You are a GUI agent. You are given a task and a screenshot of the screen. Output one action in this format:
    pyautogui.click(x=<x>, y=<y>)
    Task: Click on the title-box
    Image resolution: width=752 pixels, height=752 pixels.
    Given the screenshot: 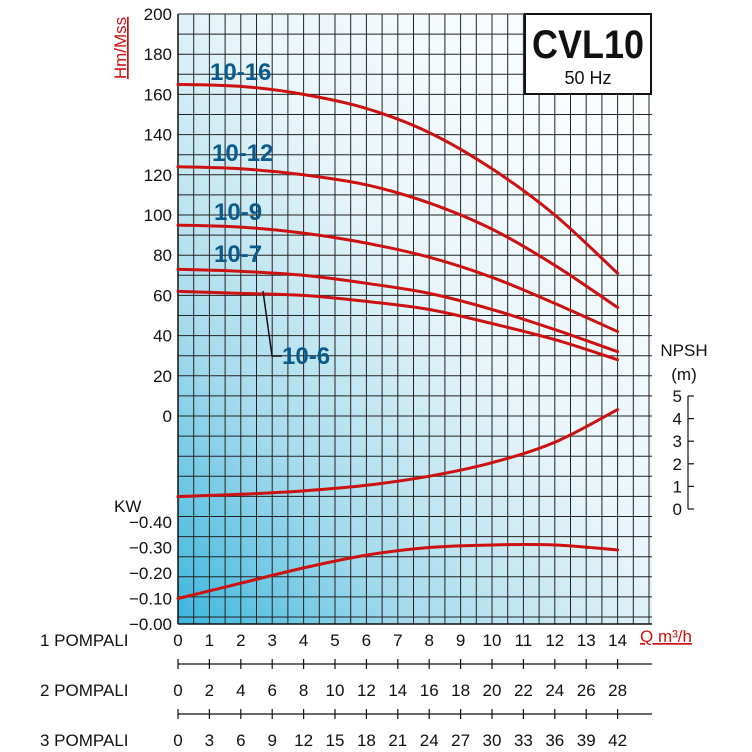 What is the action you would take?
    pyautogui.click(x=588, y=54)
    